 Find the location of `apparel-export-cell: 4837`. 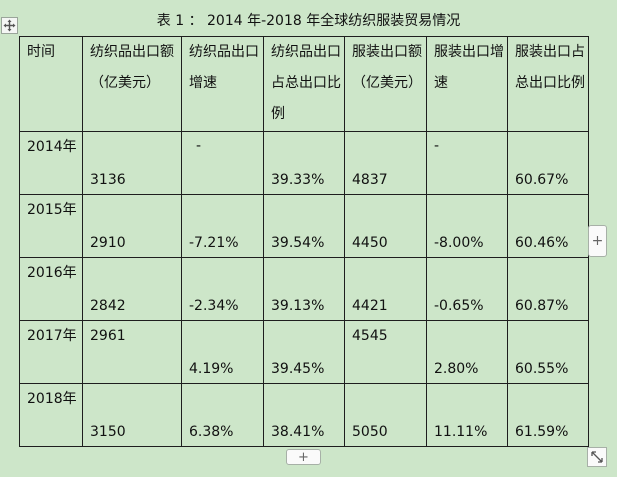

apparel-export-cell: 4837 is located at coordinates (385, 163).